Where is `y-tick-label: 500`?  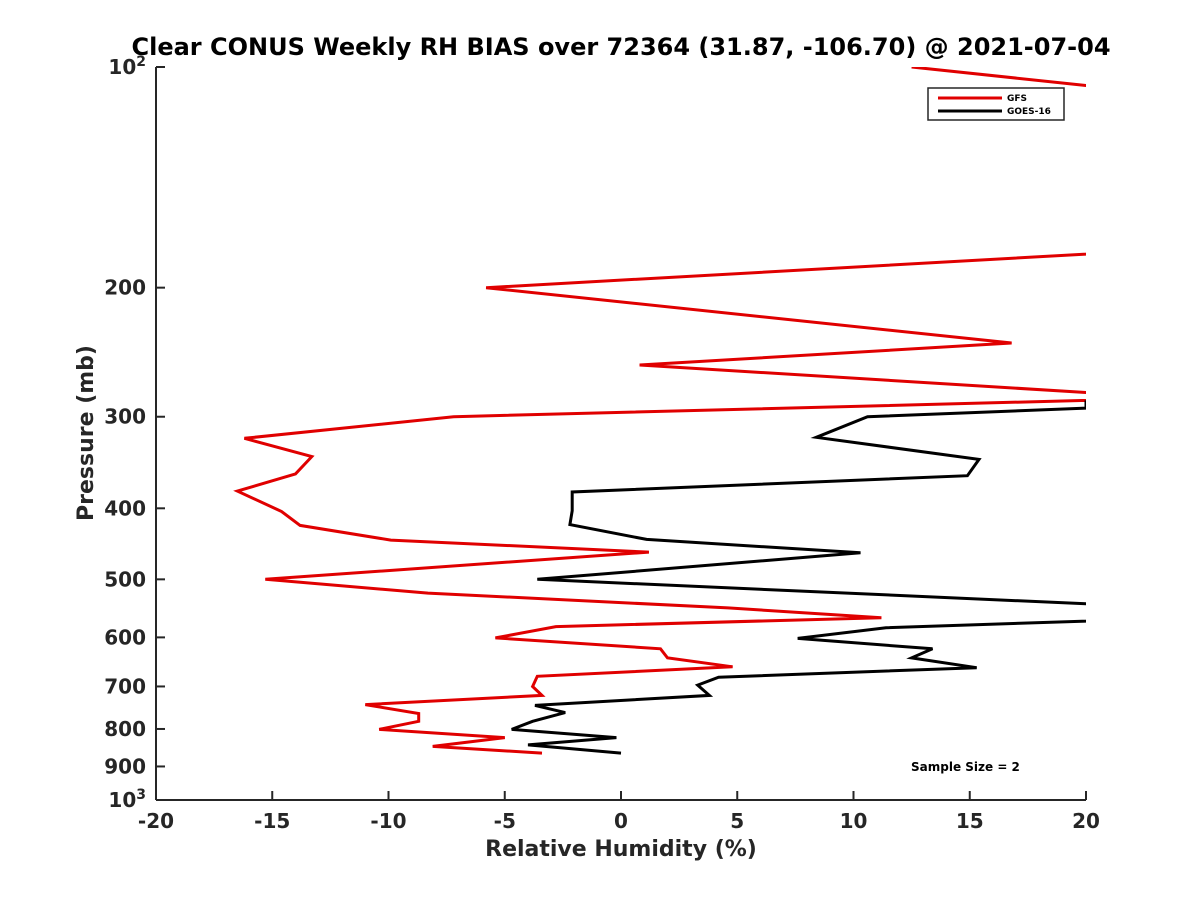 y-tick-label: 500 is located at coordinates (125, 579).